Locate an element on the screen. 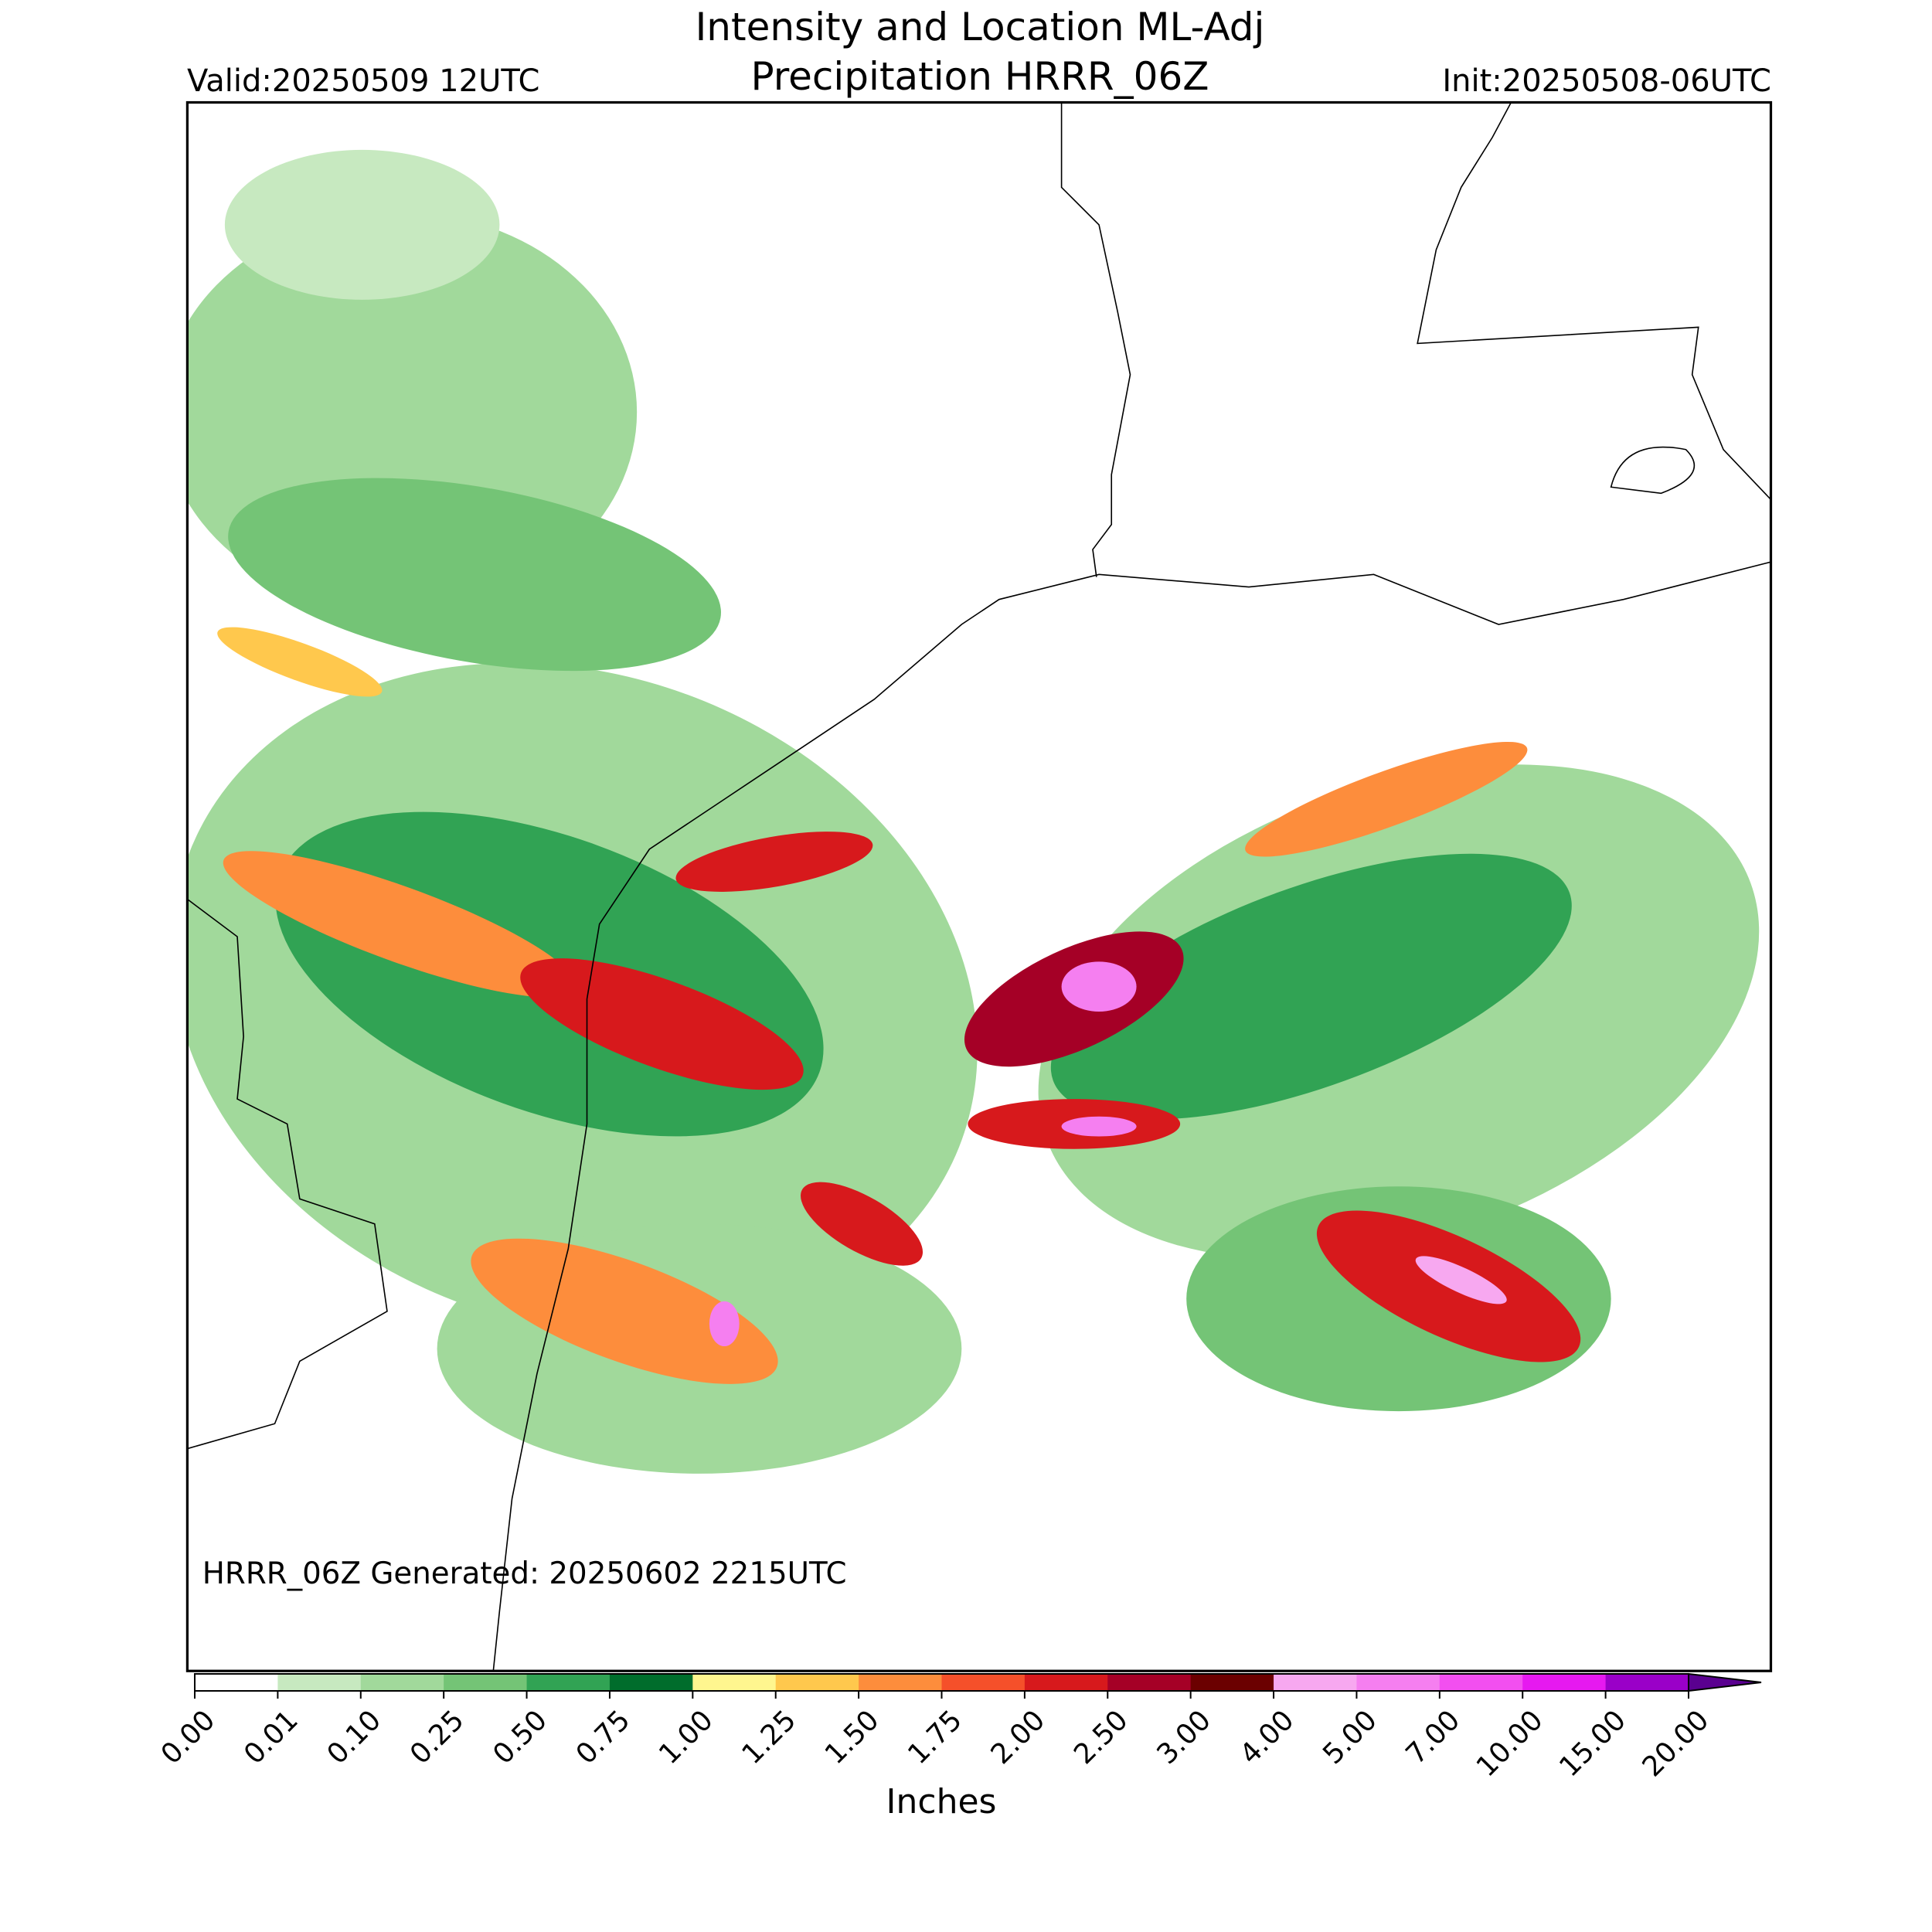 This screenshot has width=1932, height=1932. colorbar-tick-label: 1.25 is located at coordinates (770, 1737).